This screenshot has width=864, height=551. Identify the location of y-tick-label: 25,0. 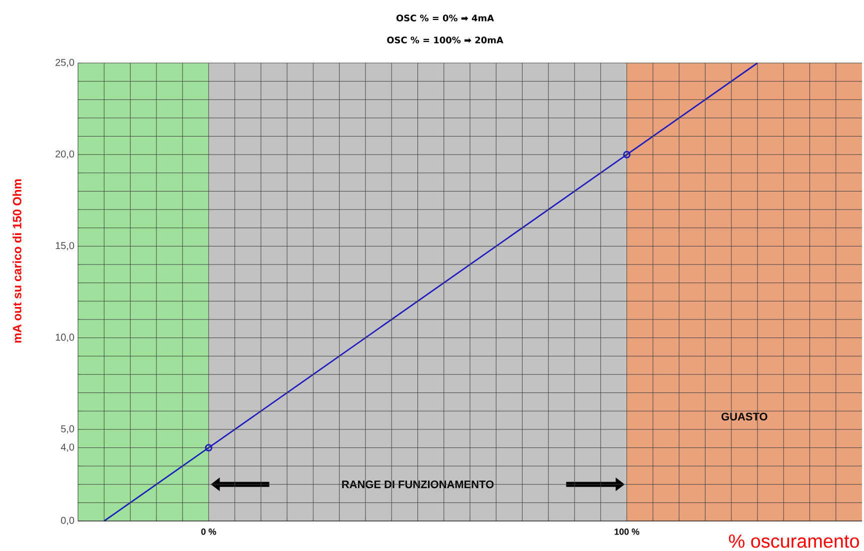
(65, 63).